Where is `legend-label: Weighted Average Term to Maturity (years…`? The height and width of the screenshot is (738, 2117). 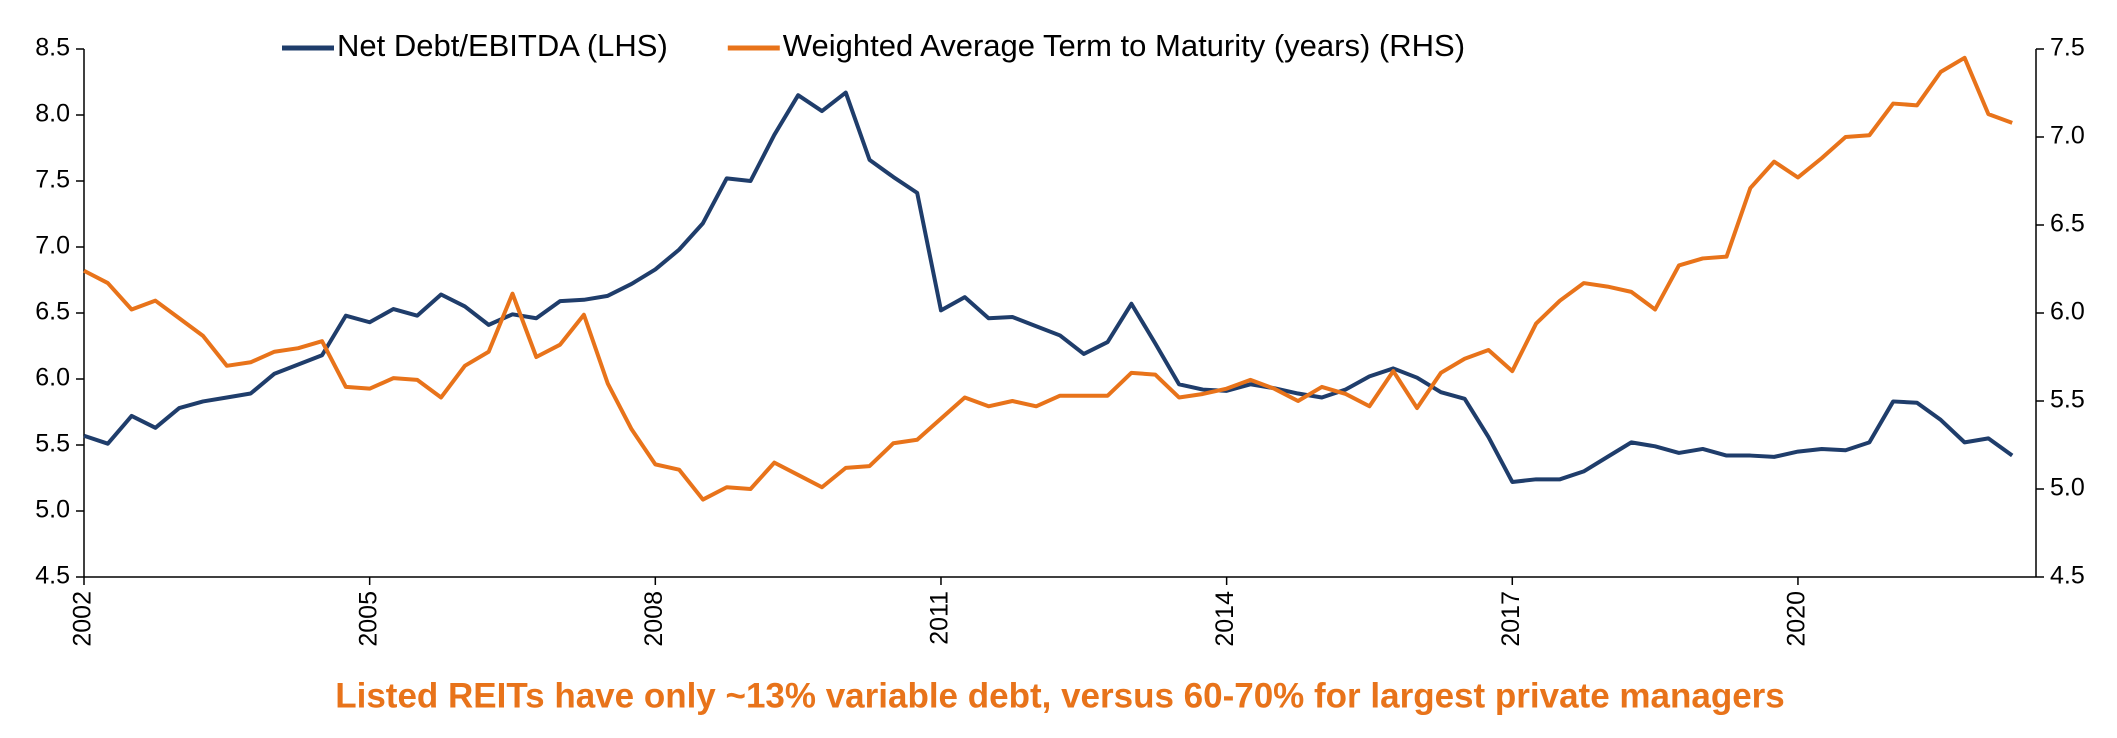 legend-label: Weighted Average Term to Maturity (years… is located at coordinates (1124, 45).